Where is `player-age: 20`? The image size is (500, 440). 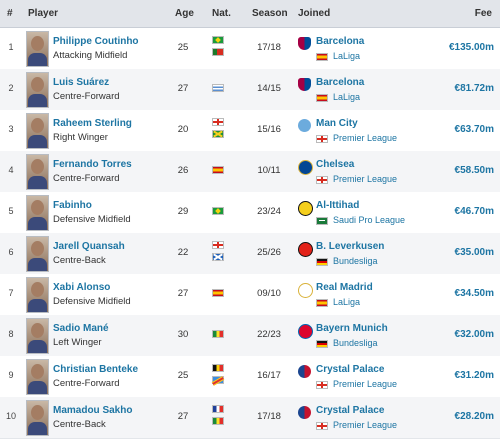
player-age: 20 is located at coordinates (183, 129).